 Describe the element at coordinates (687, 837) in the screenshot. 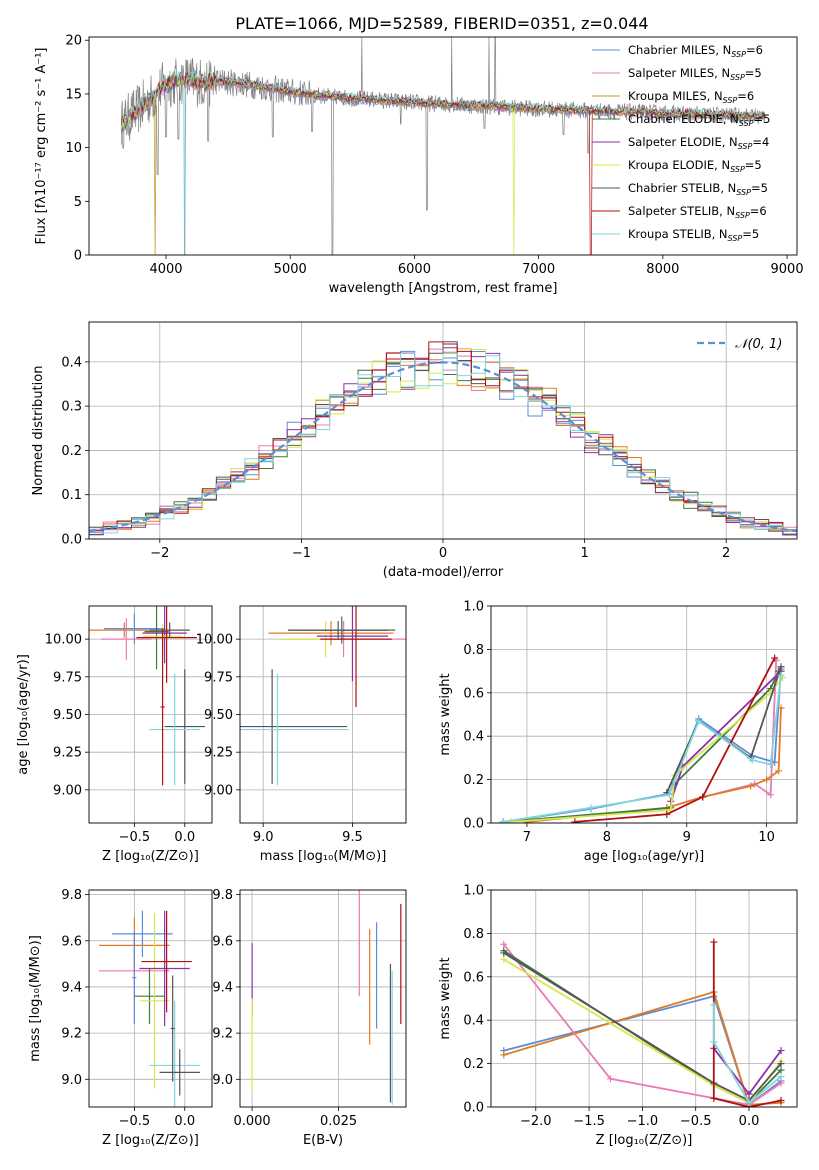

I see `x-tick-label: 9` at that location.